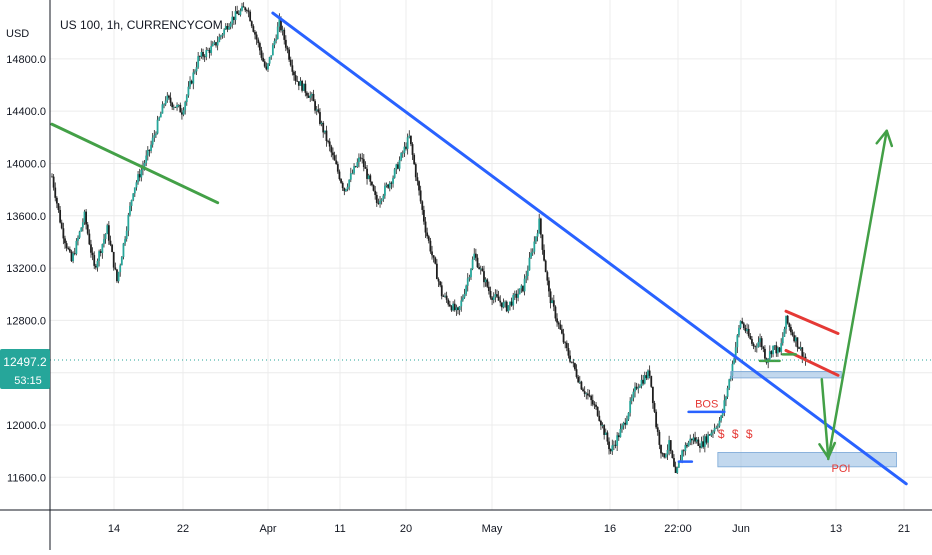  Describe the element at coordinates (26, 112) in the screenshot. I see `y-tick-label: 14400.0` at that location.